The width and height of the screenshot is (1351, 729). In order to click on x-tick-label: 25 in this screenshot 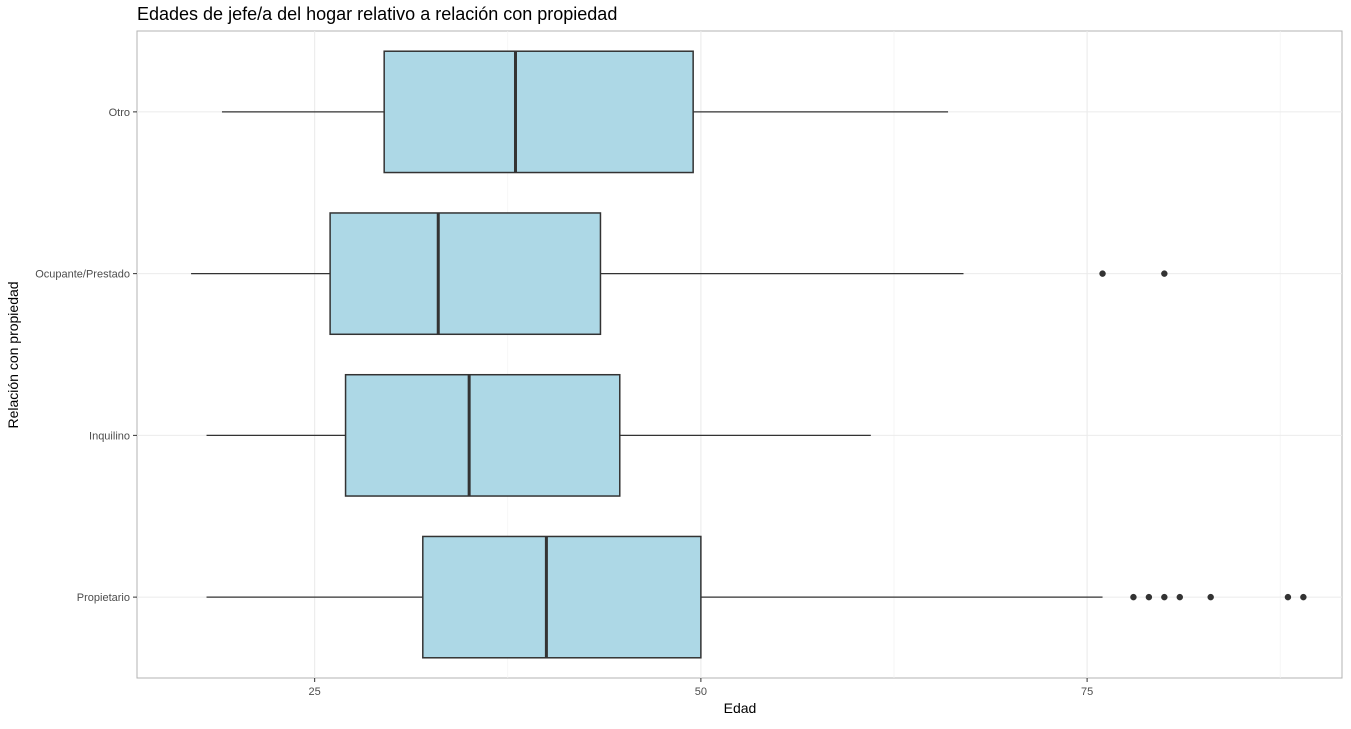, I will do `click(315, 692)`.